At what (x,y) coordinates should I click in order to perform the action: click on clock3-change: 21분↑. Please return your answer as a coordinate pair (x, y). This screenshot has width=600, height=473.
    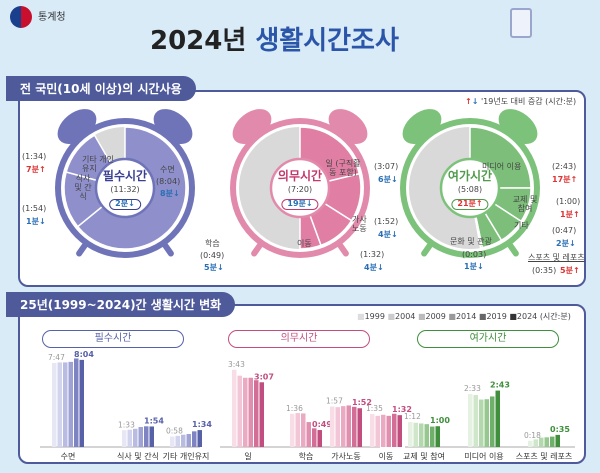
    Looking at the image, I should click on (470, 204).